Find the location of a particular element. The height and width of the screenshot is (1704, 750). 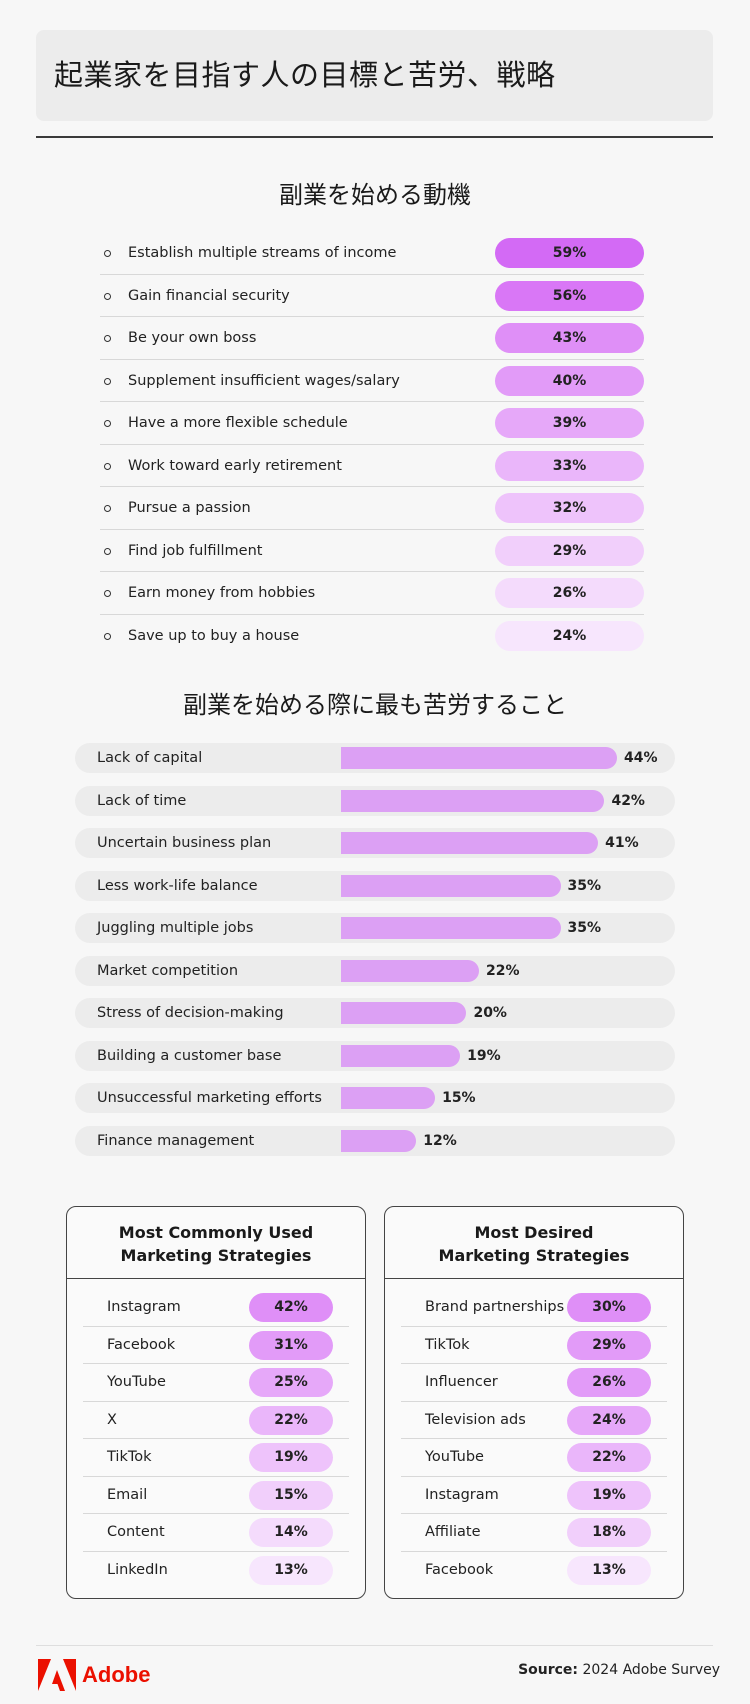

chart-row: Finance management 12% is located at coordinates (375, 1140).